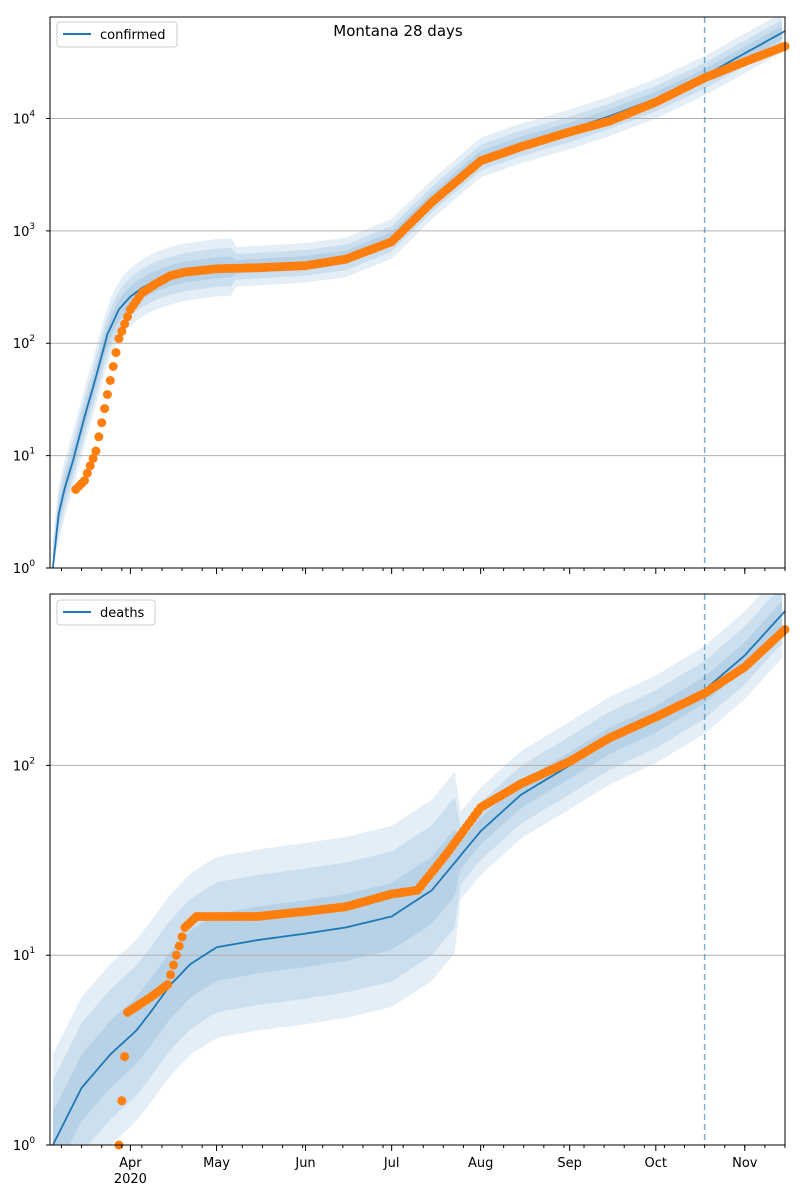 Image resolution: width=800 pixels, height=1200 pixels. What do you see at coordinates (130, 1163) in the screenshot?
I see `xtick-label: Apr` at bounding box center [130, 1163].